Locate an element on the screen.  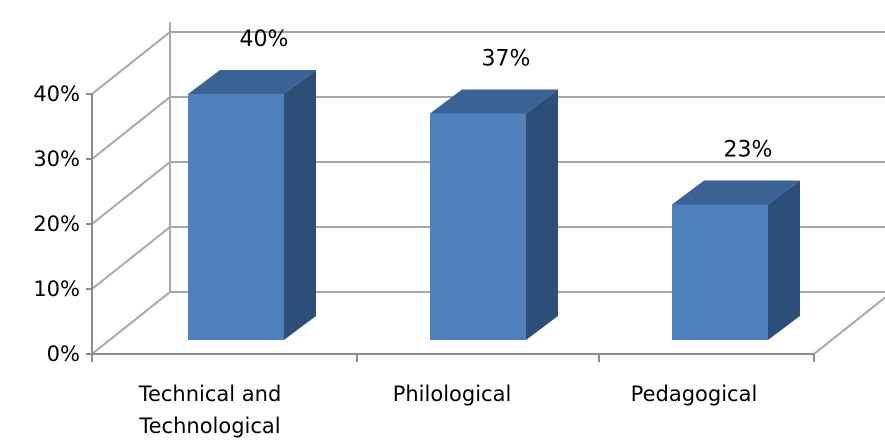
x-category-label-1: Philological is located at coordinates (452, 394).